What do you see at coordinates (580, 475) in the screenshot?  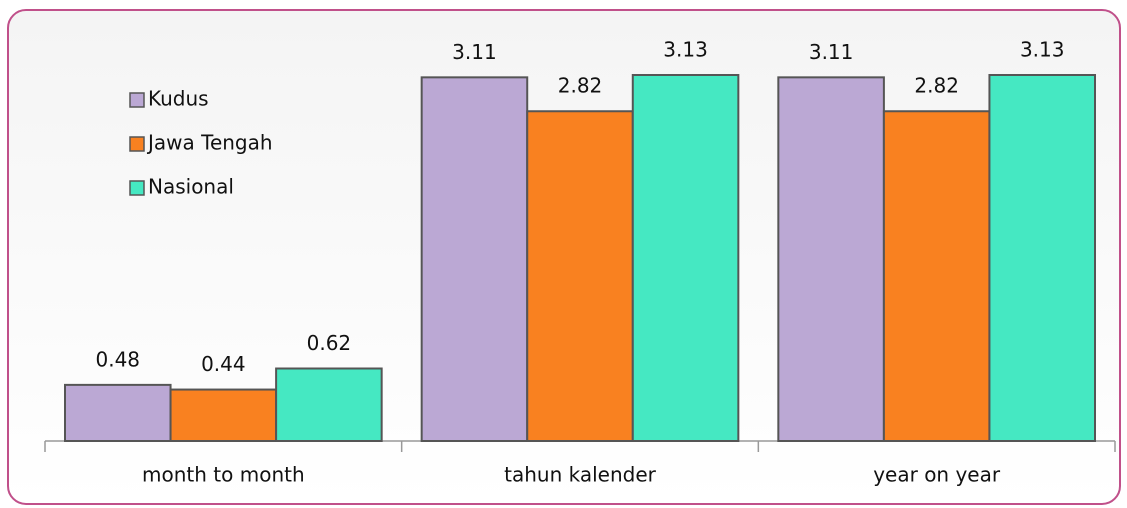 I see `x-tick-label: tahun kalender` at bounding box center [580, 475].